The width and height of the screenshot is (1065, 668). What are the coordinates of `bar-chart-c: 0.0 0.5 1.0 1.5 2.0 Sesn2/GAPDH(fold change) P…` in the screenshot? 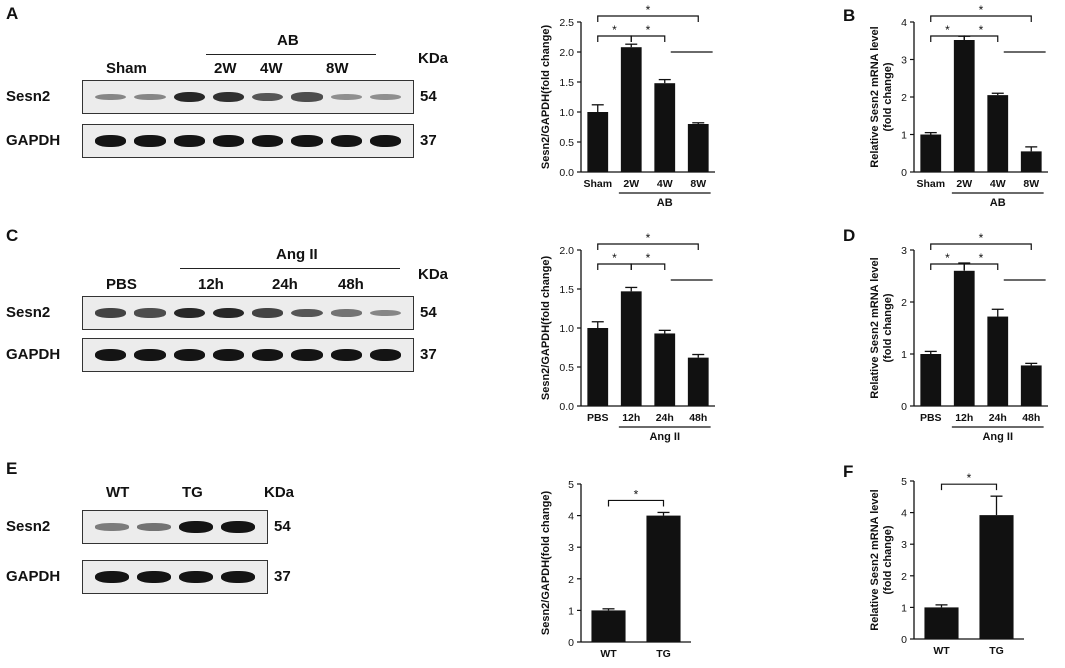 It's located at (630, 343).